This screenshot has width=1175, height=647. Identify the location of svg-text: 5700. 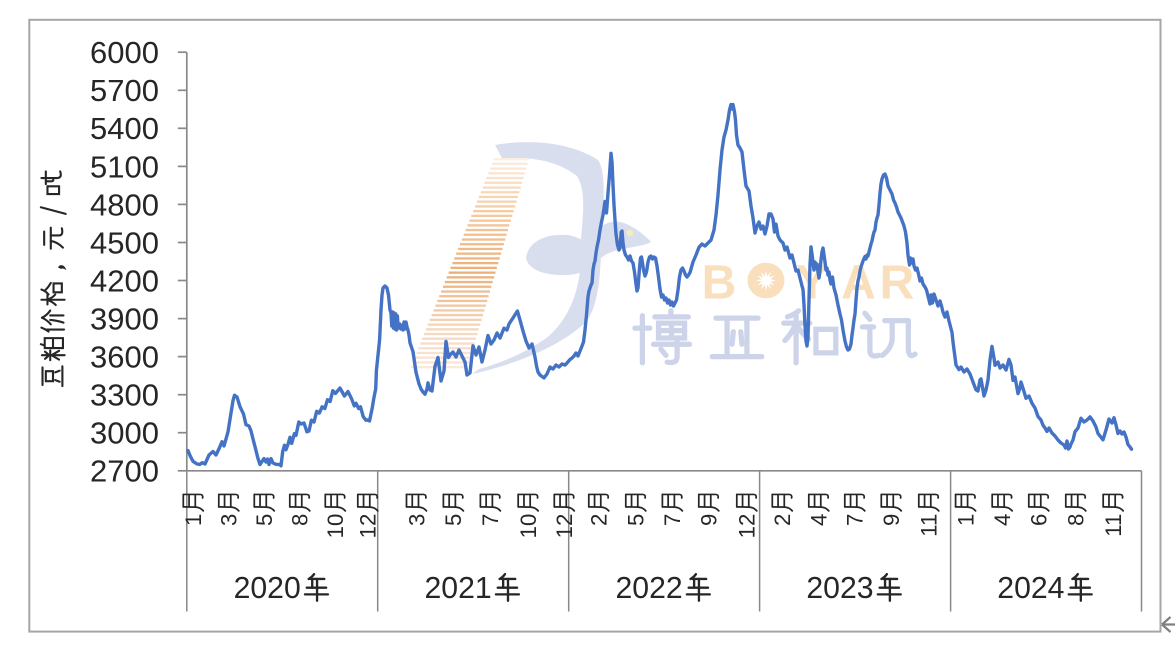
(124, 90).